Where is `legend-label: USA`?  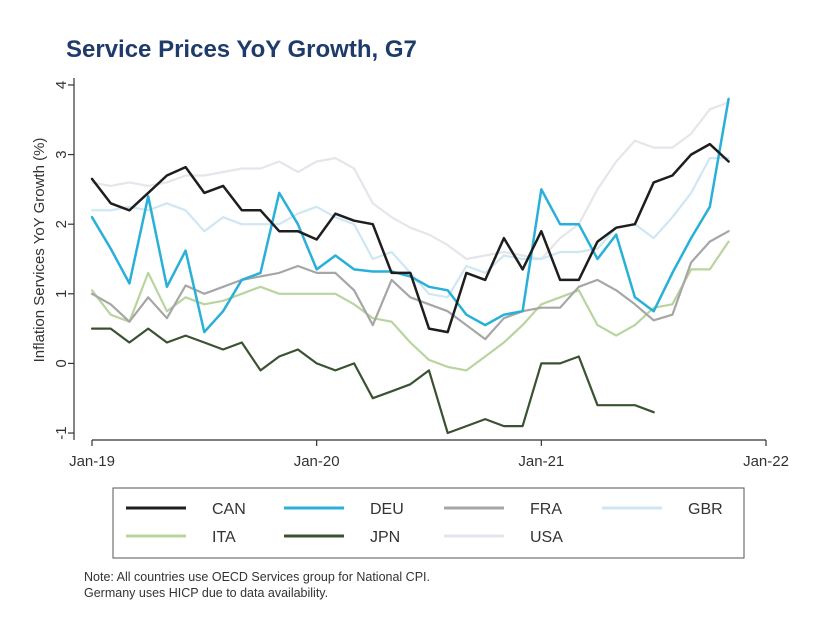 legend-label: USA is located at coordinates (546, 537).